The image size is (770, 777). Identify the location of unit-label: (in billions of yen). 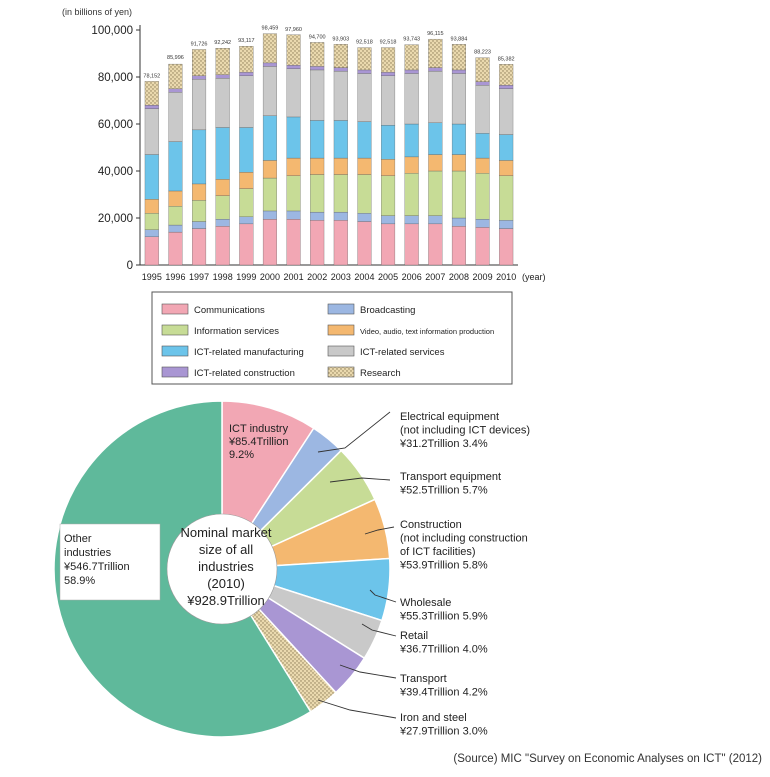
(97, 12).